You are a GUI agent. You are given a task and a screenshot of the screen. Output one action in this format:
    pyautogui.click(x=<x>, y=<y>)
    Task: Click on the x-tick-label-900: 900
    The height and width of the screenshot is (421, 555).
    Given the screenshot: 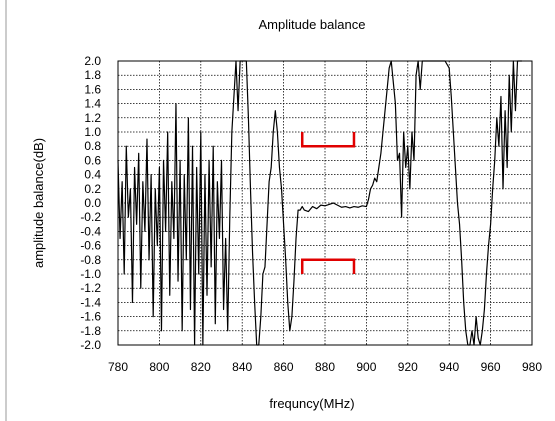 What is the action you would take?
    pyautogui.click(x=366, y=367)
    